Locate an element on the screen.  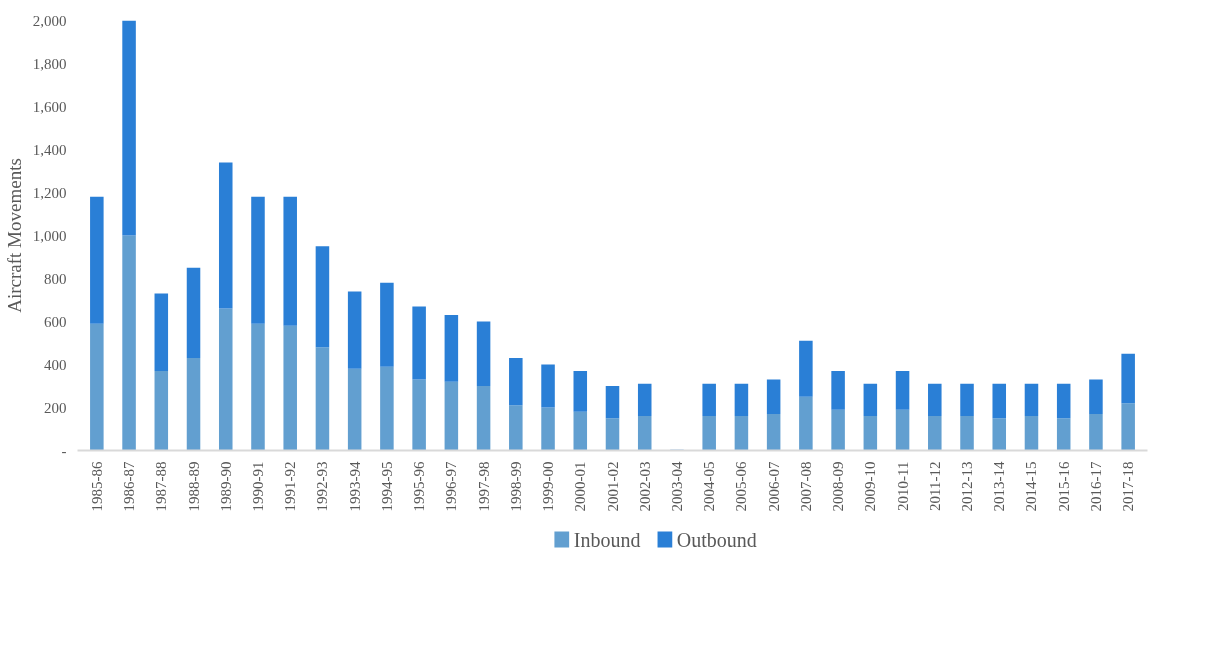
y-tick-label: - is located at coordinates (64, 450).